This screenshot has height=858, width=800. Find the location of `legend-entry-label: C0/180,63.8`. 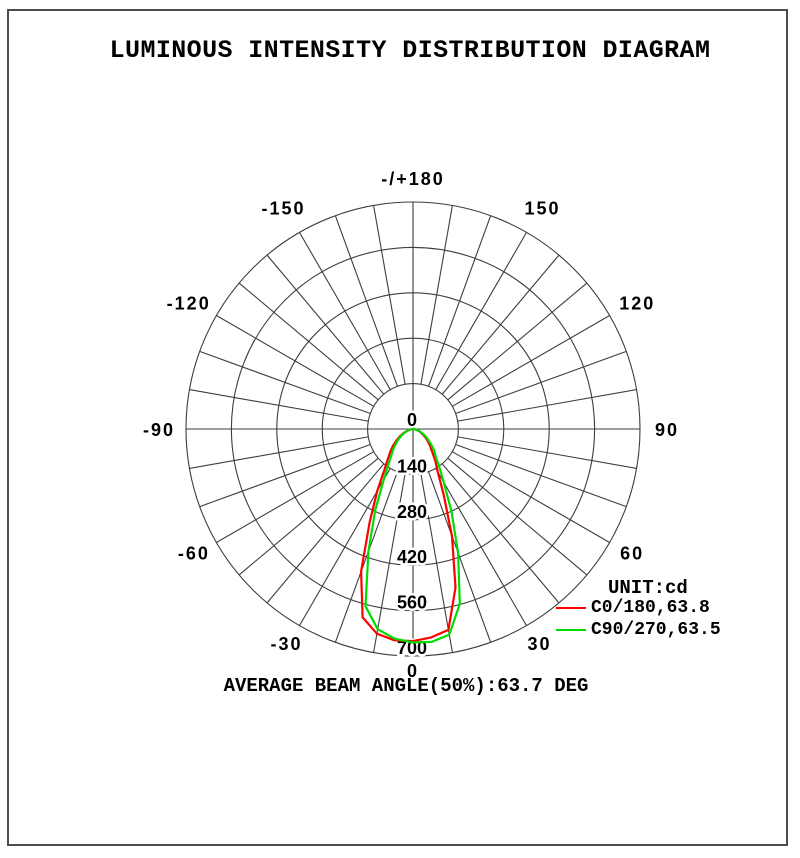

legend-entry-label: C0/180,63.8 is located at coordinates (650, 608).